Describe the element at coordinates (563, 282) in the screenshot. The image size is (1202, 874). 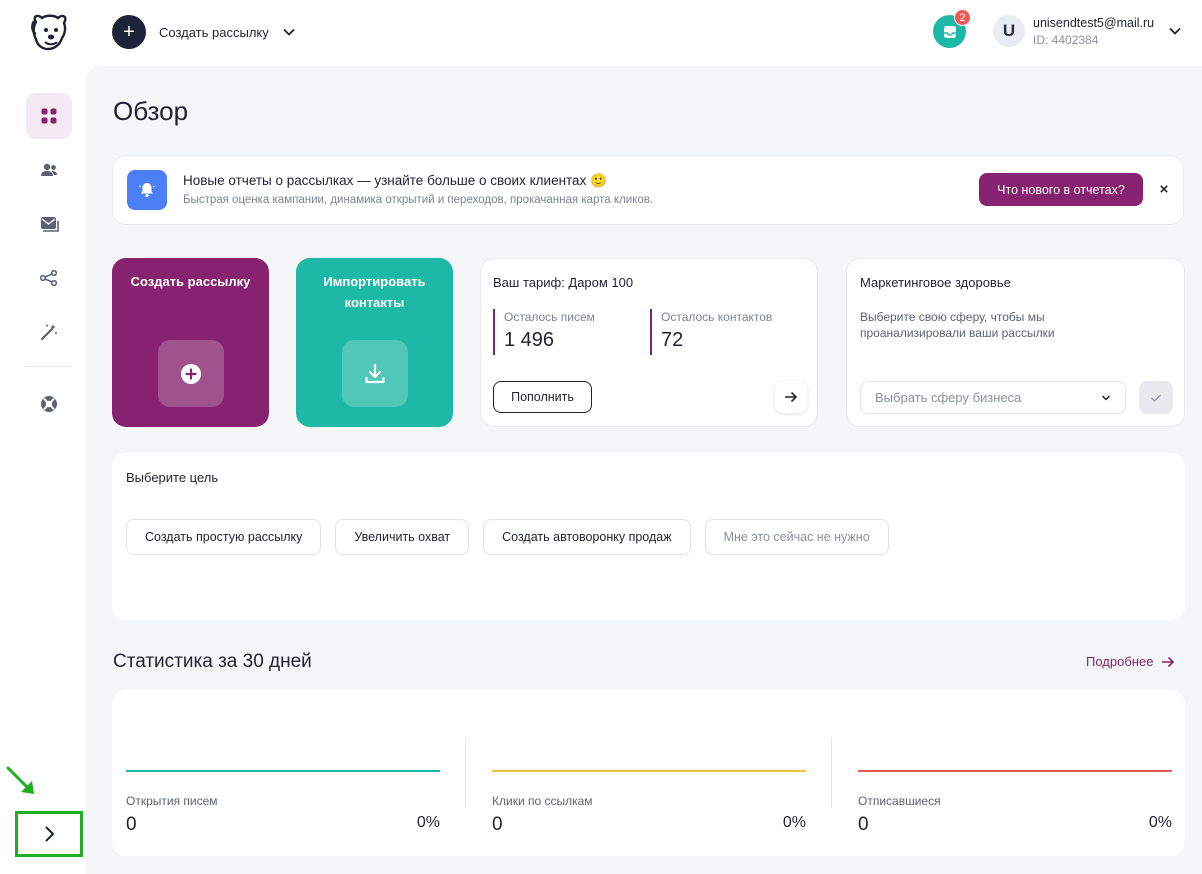
I see `tariff-title: Ваш тариф: Даром 100` at that location.